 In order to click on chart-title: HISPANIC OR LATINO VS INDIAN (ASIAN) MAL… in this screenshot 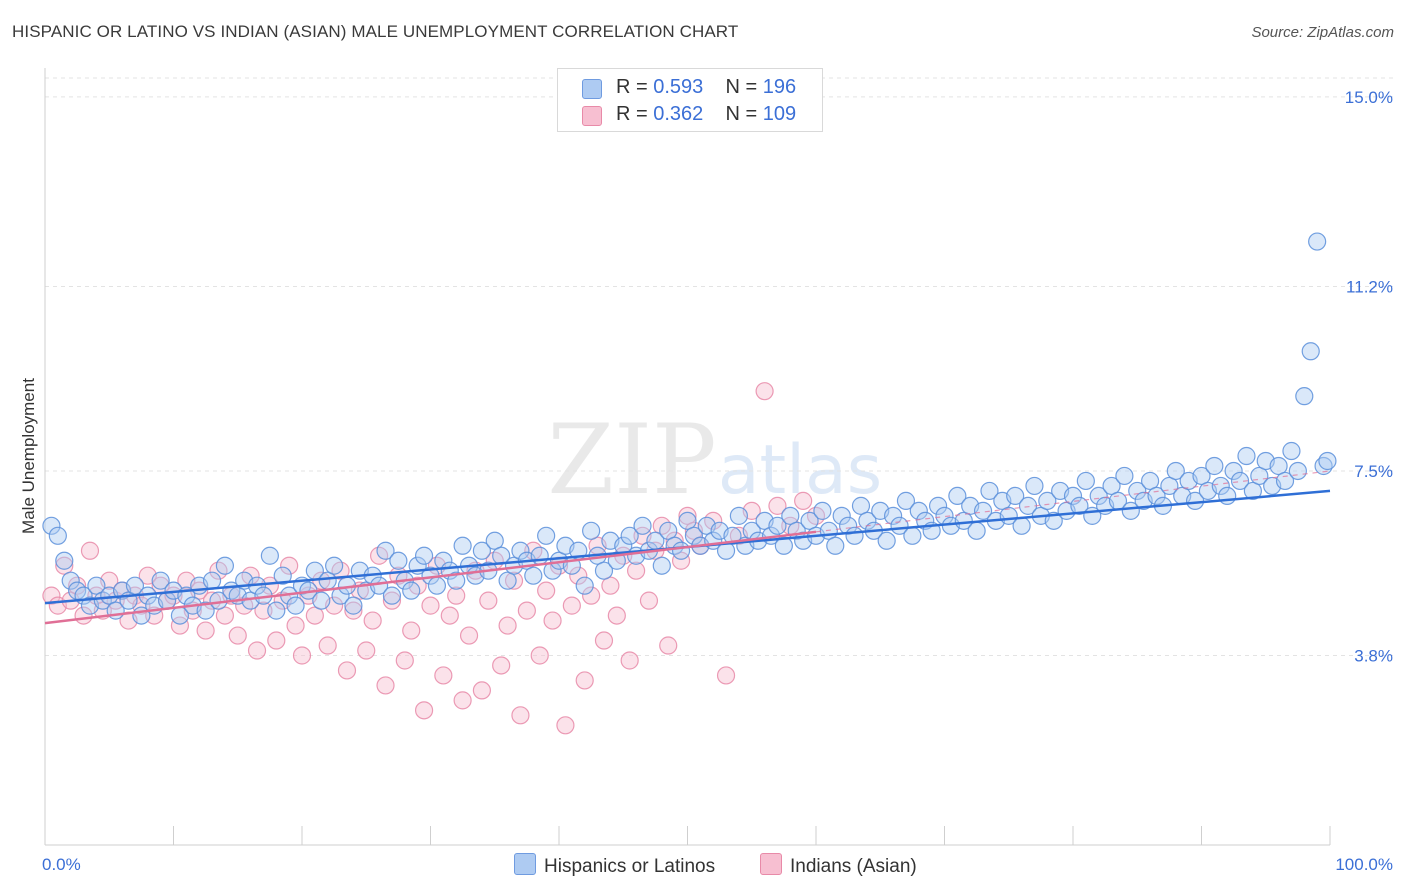, I will do `click(375, 31)`.